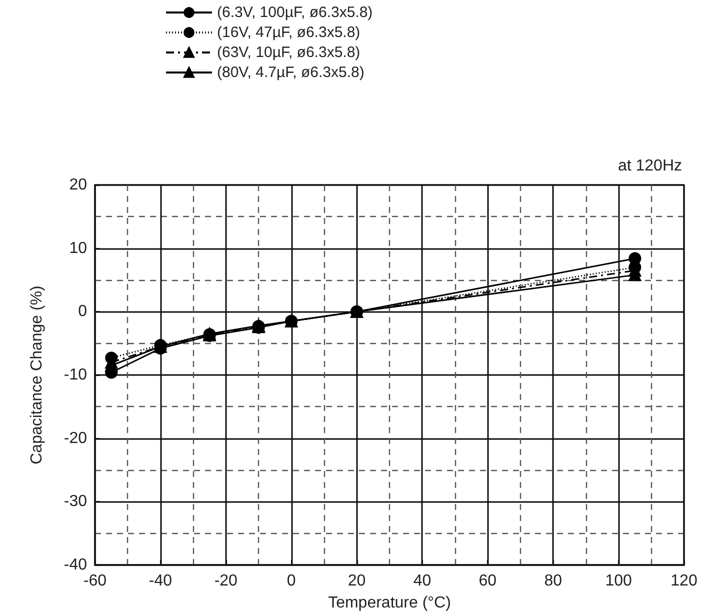 The height and width of the screenshot is (616, 704). What do you see at coordinates (160, 581) in the screenshot?
I see `x-tick-label: -40` at bounding box center [160, 581].